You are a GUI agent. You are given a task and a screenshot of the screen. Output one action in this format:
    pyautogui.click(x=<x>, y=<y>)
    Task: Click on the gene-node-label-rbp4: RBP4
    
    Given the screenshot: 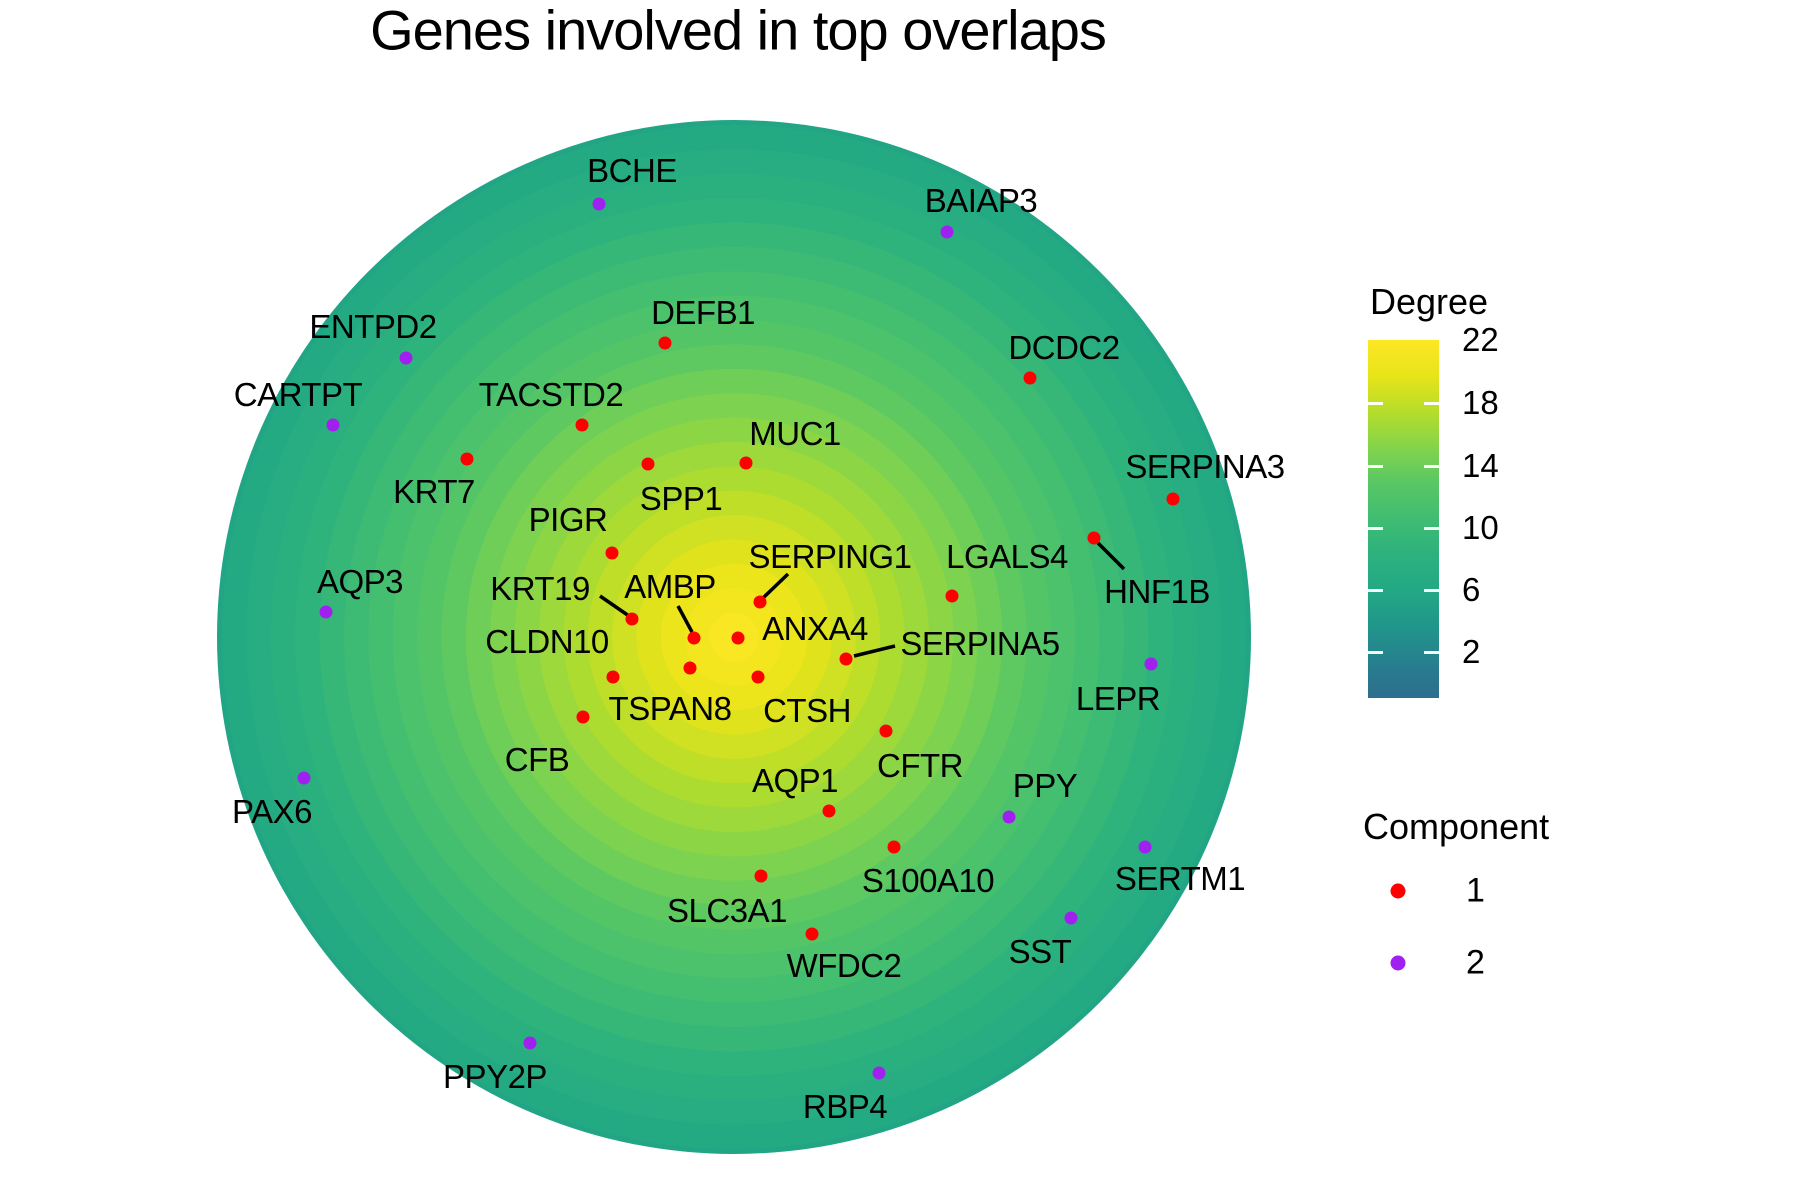 What is the action you would take?
    pyautogui.click(x=845, y=1106)
    